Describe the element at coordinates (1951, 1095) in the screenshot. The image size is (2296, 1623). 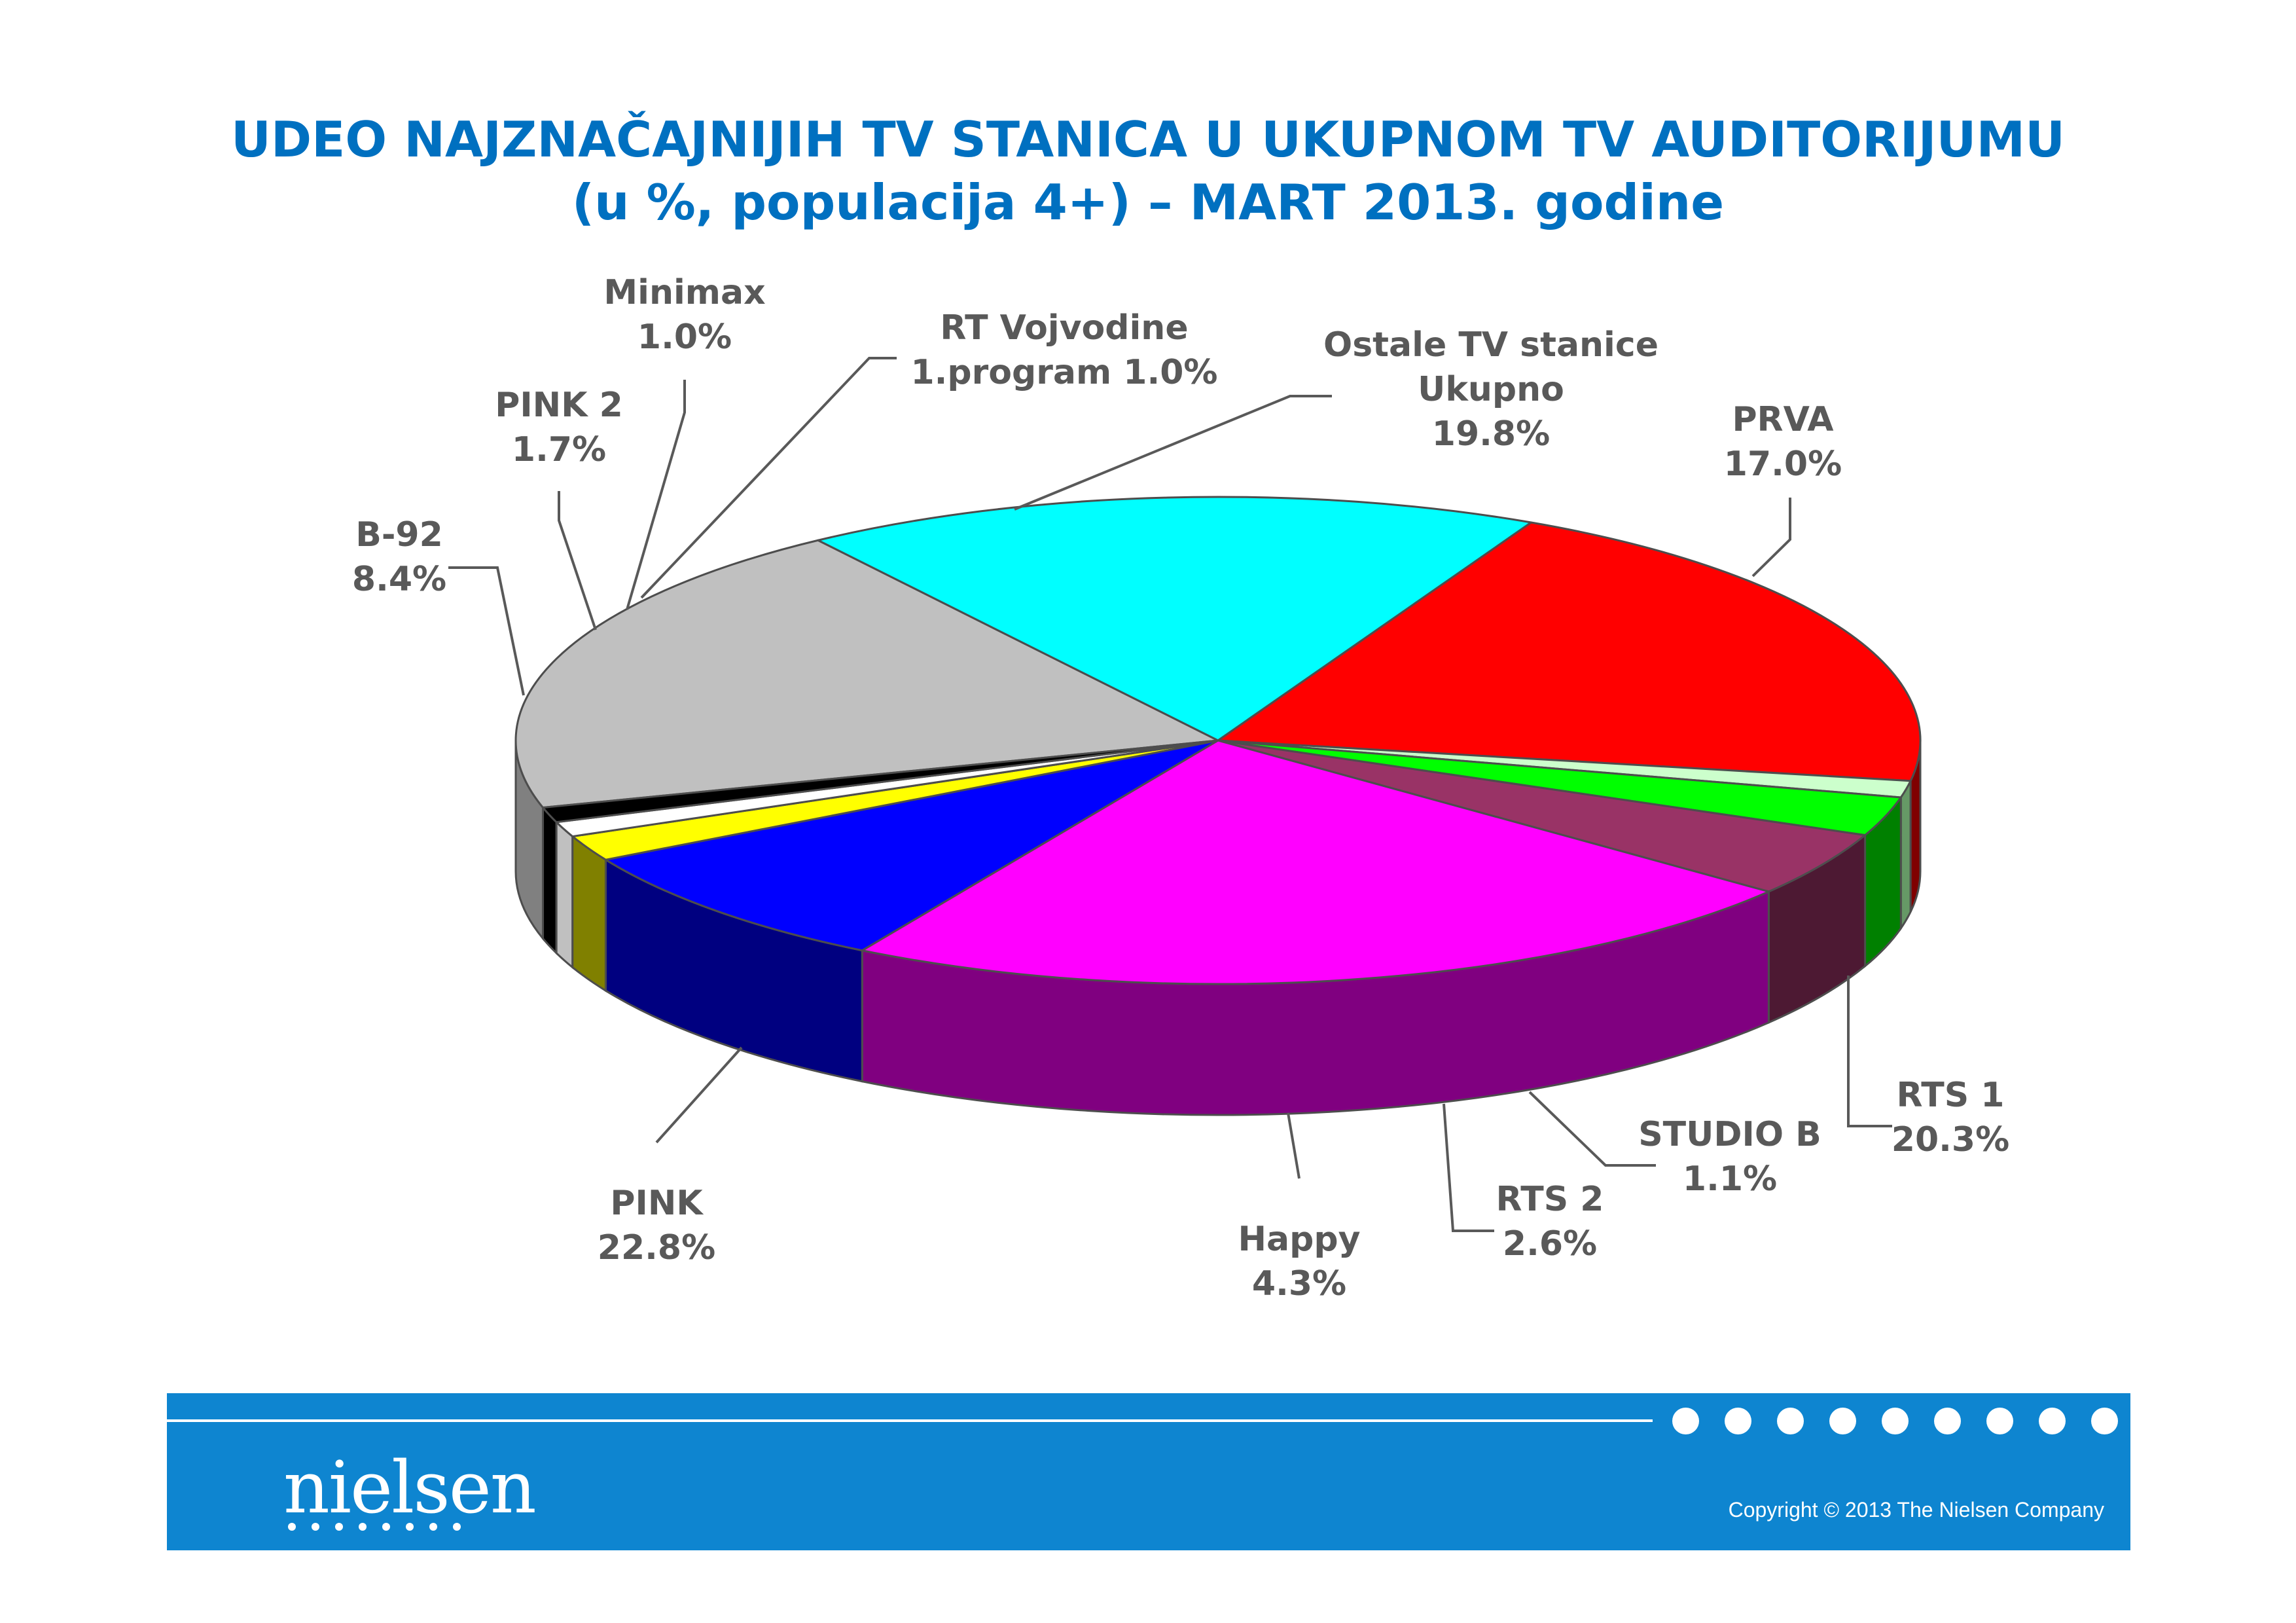
I see `label-line: RTS 1` at that location.